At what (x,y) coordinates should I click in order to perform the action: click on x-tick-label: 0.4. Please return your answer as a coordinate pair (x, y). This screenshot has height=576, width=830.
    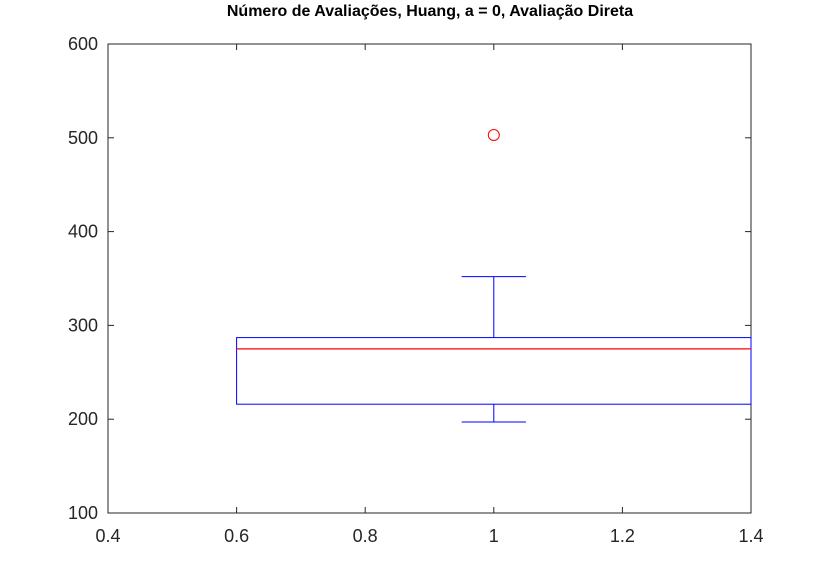
    Looking at the image, I should click on (107, 536).